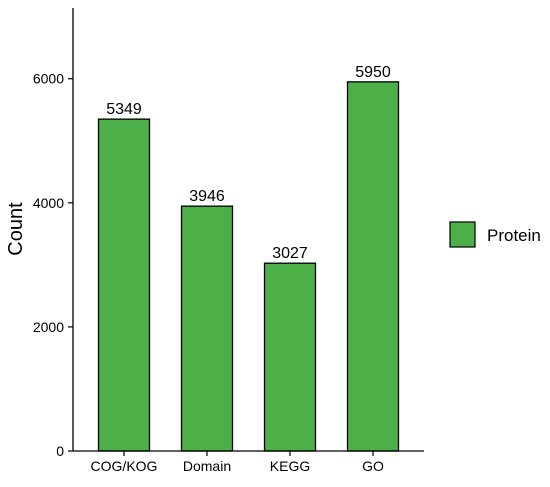 The width and height of the screenshot is (550, 487). What do you see at coordinates (373, 72) in the screenshot?
I see `bar-value-label: 5950` at bounding box center [373, 72].